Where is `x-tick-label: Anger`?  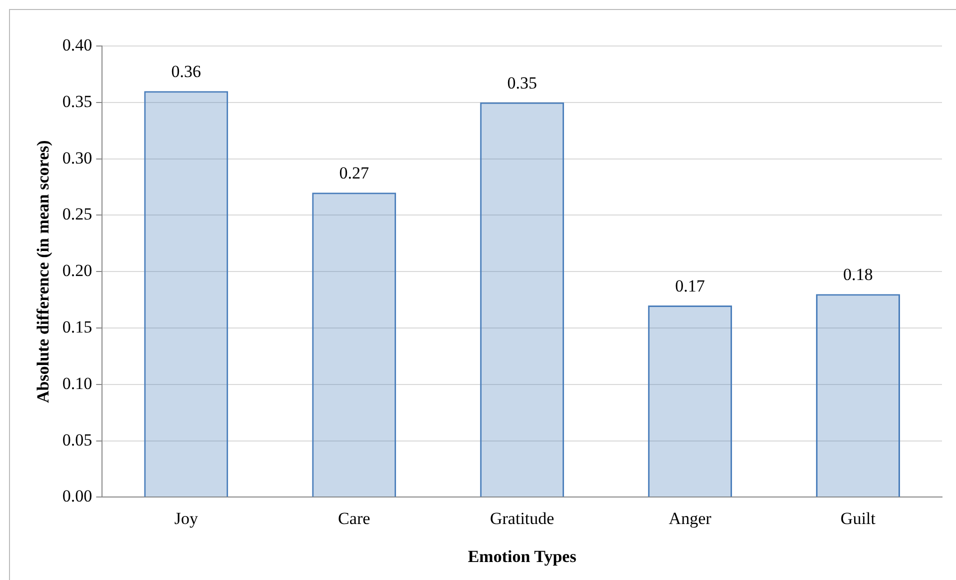 x-tick-label: Anger is located at coordinates (690, 518).